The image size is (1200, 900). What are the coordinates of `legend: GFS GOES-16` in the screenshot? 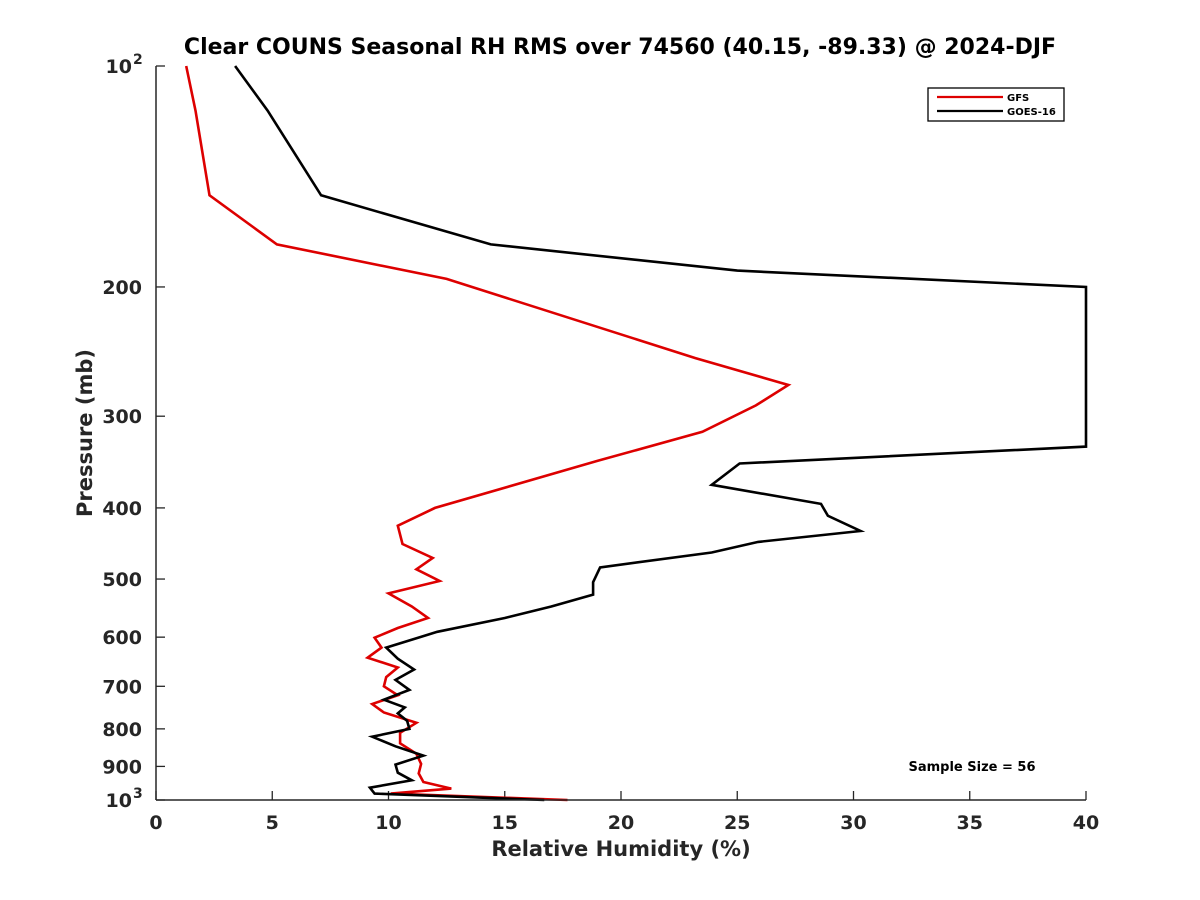 It's located at (996, 104).